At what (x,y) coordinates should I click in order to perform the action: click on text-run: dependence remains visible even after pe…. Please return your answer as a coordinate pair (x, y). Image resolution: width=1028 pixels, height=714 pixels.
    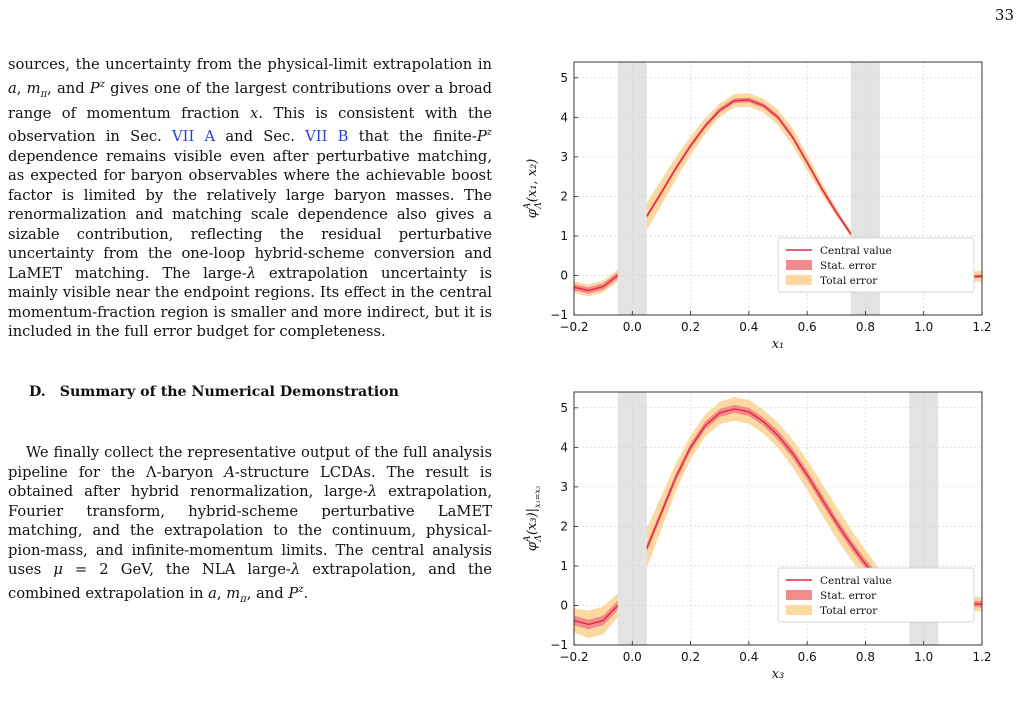
    Looking at the image, I should click on (250, 214).